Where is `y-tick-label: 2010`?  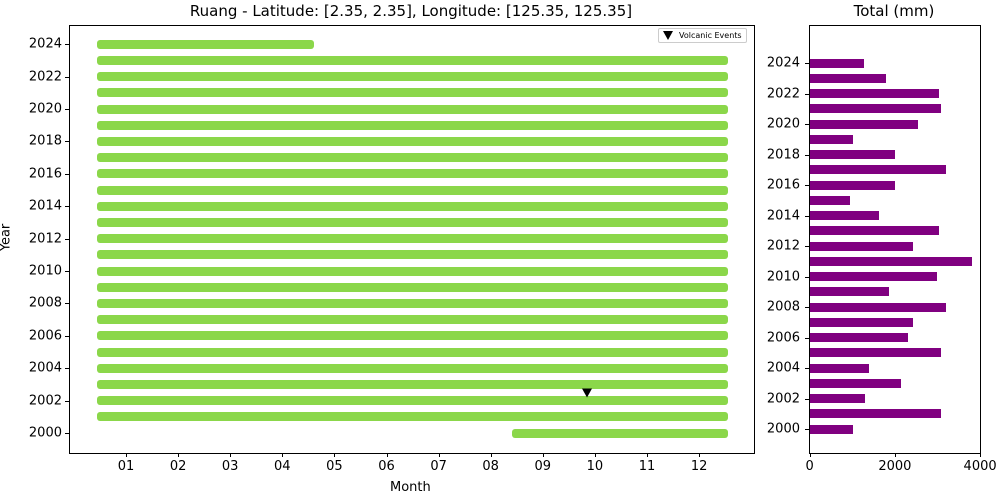
y-tick-label: 2010 is located at coordinates (783, 276).